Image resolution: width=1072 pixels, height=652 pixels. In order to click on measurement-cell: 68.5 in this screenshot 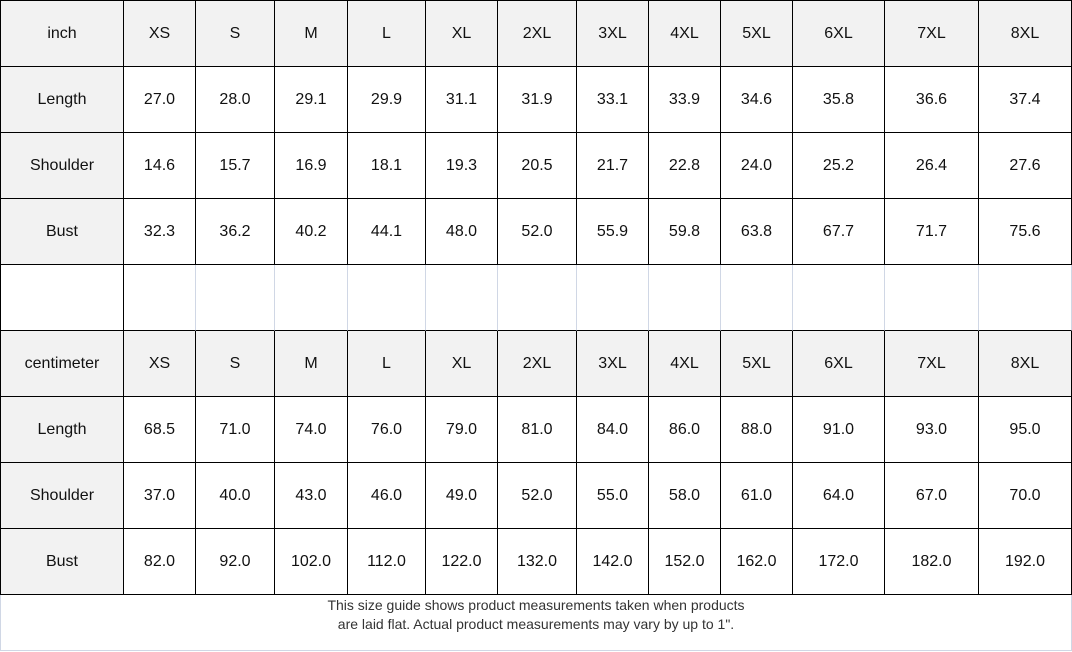, I will do `click(160, 430)`.